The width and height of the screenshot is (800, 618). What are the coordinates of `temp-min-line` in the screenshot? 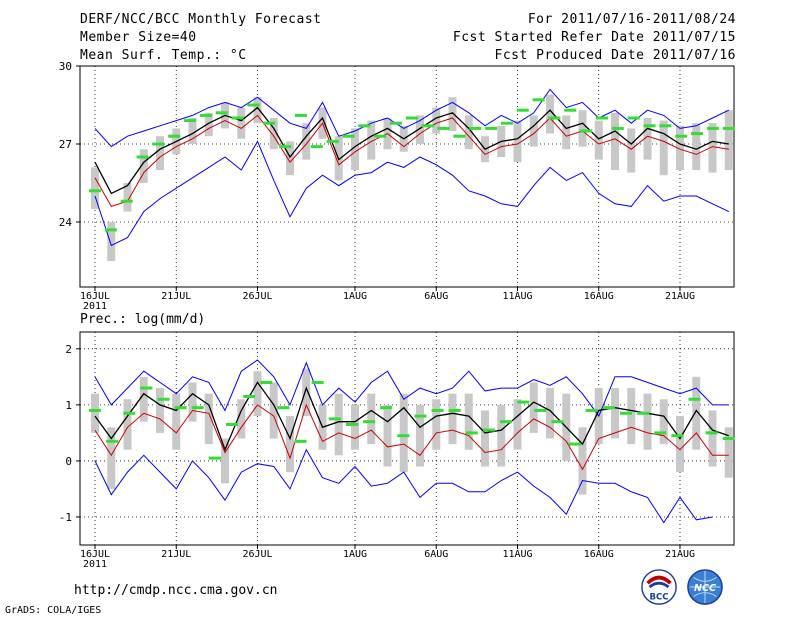 It's located at (412, 193).